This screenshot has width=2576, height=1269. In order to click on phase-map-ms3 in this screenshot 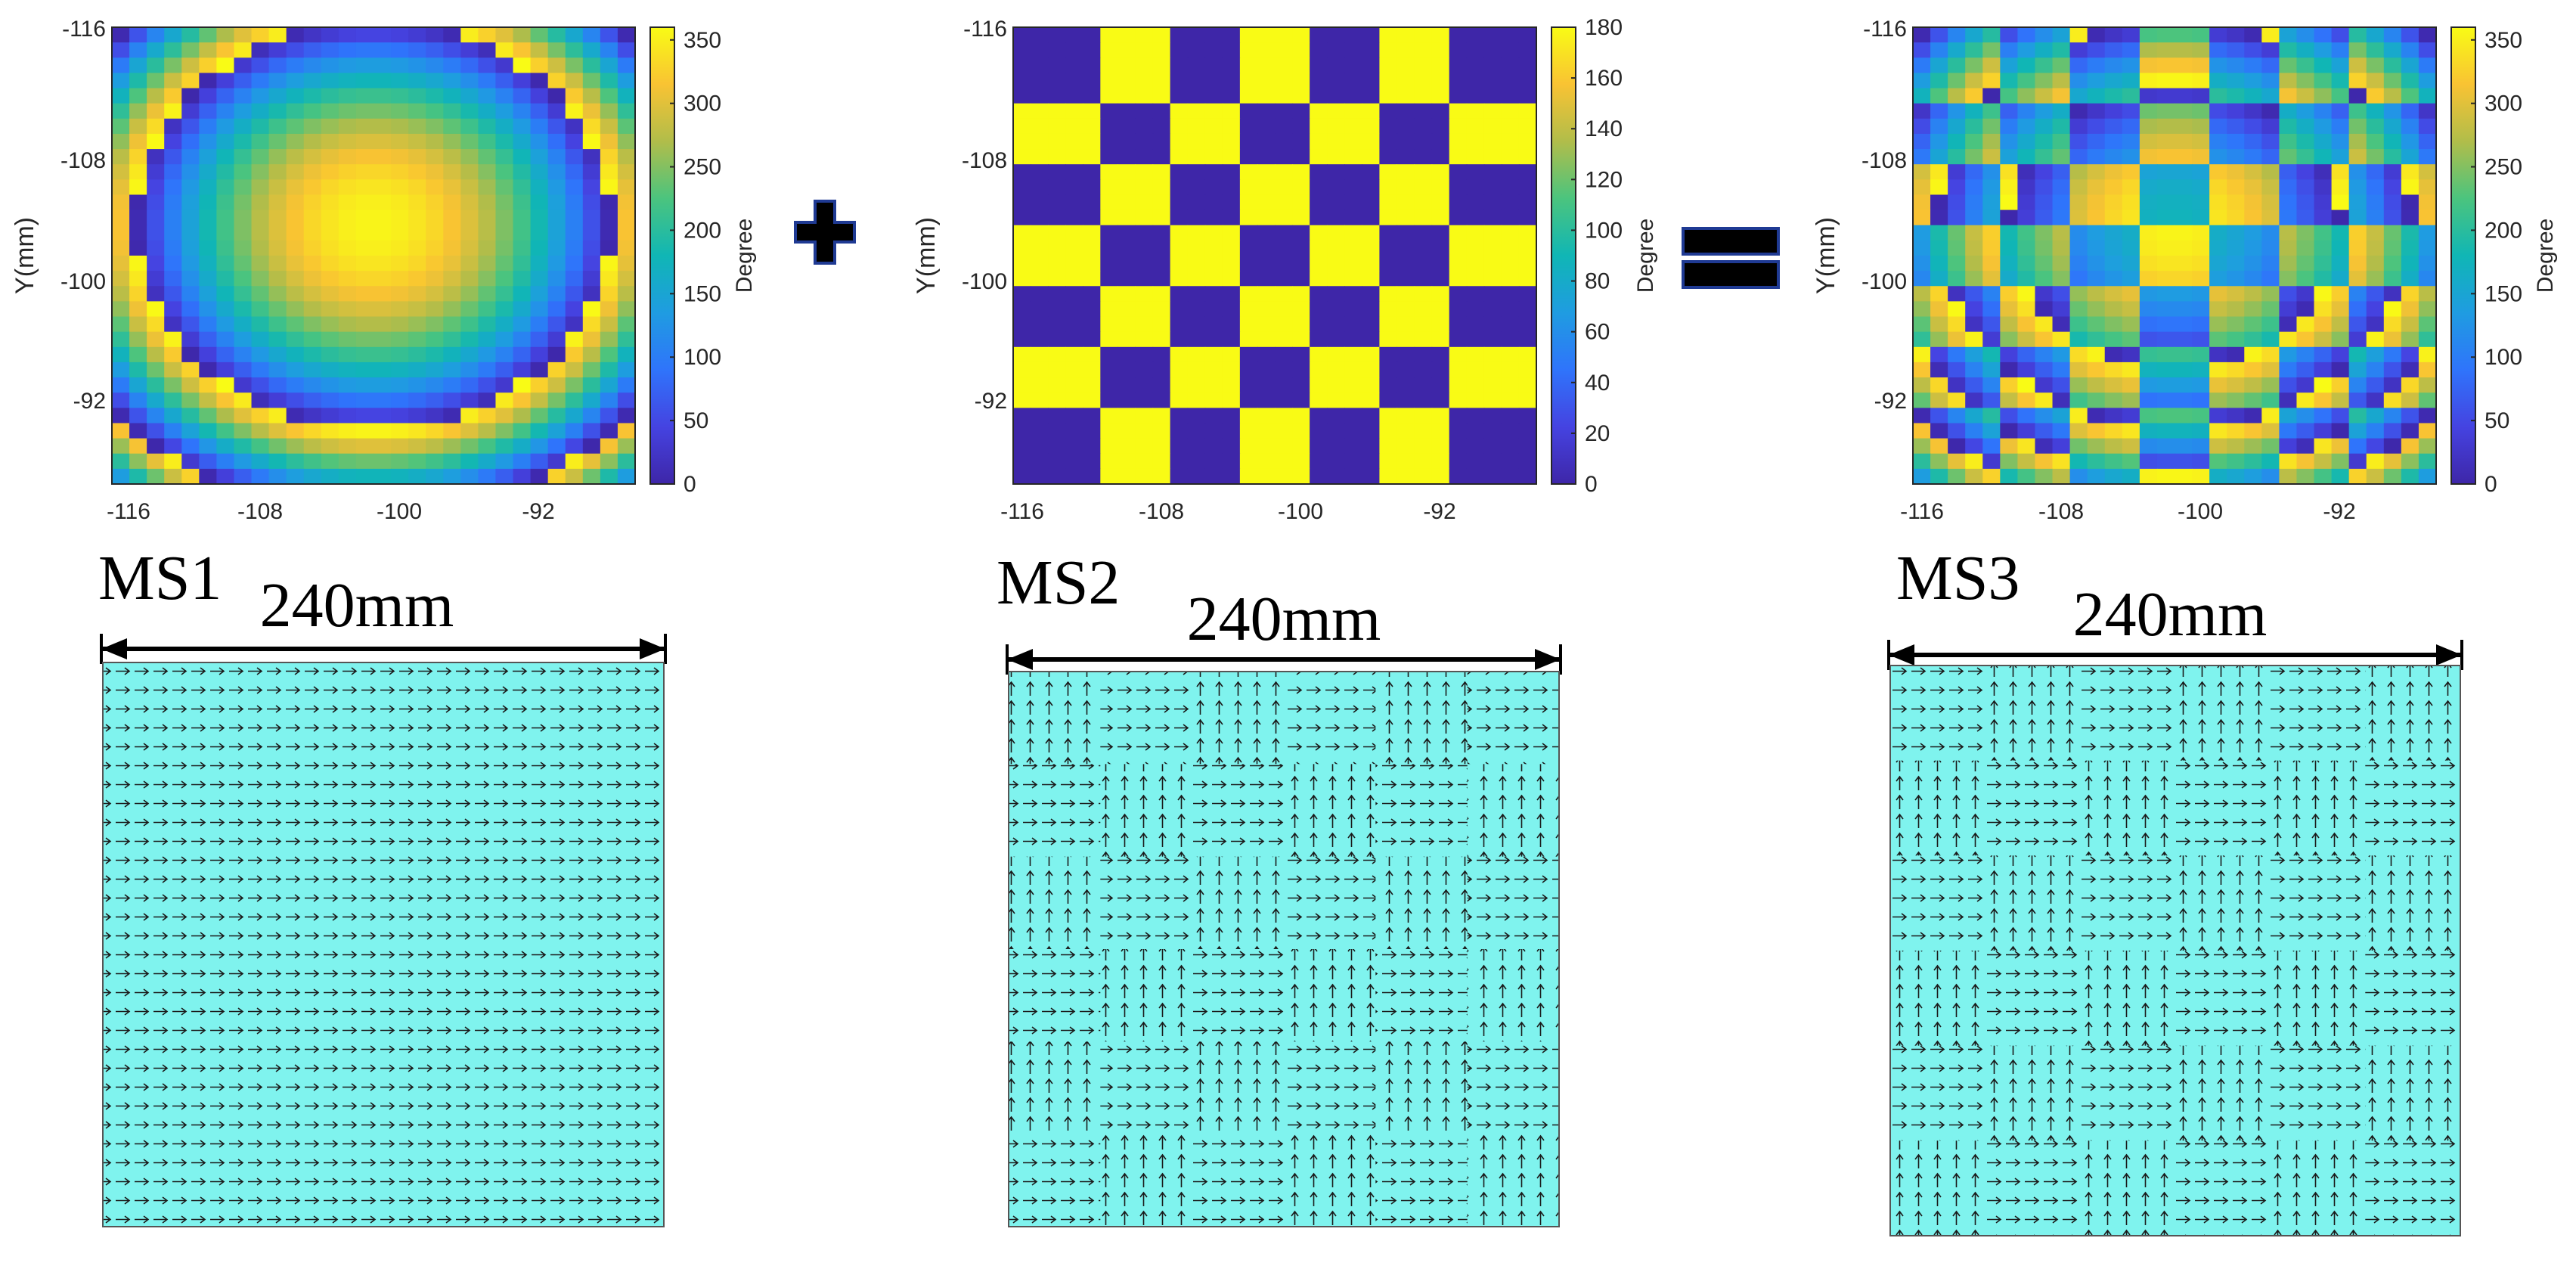, I will do `click(2175, 256)`.